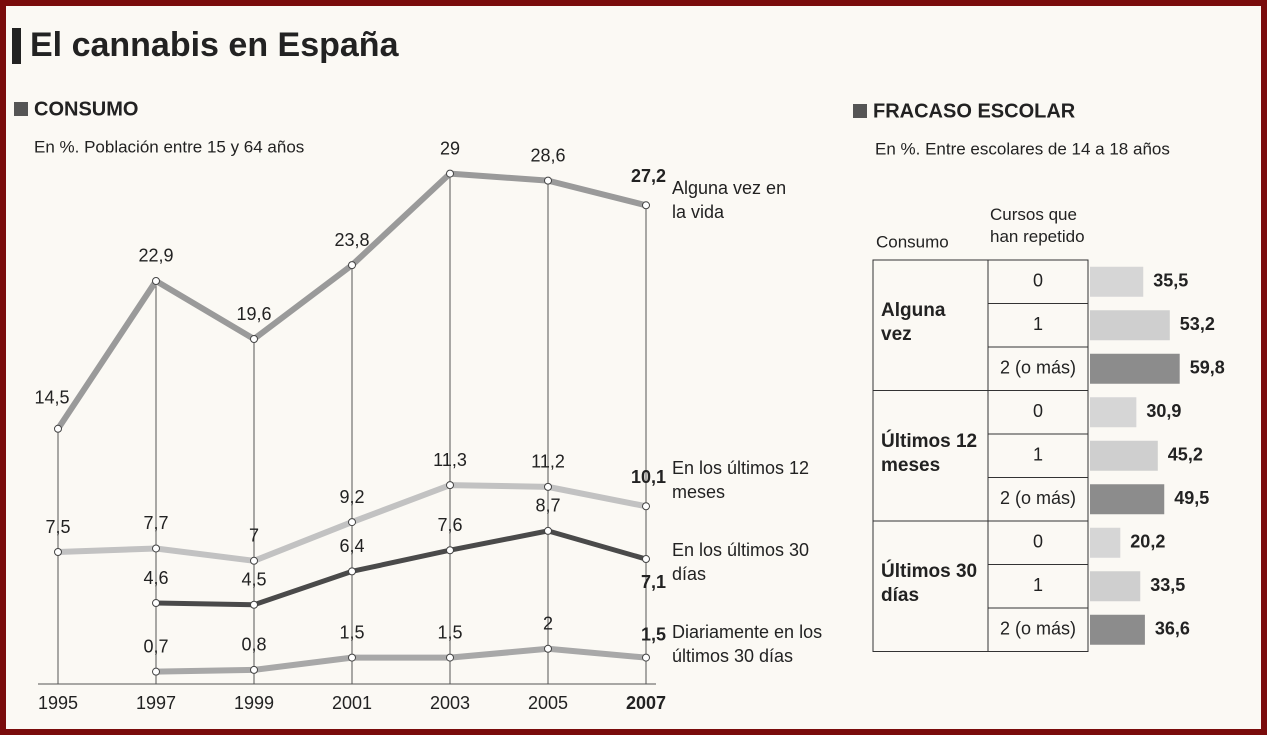  What do you see at coordinates (648, 477) in the screenshot?
I see `value-label: 10,1` at bounding box center [648, 477].